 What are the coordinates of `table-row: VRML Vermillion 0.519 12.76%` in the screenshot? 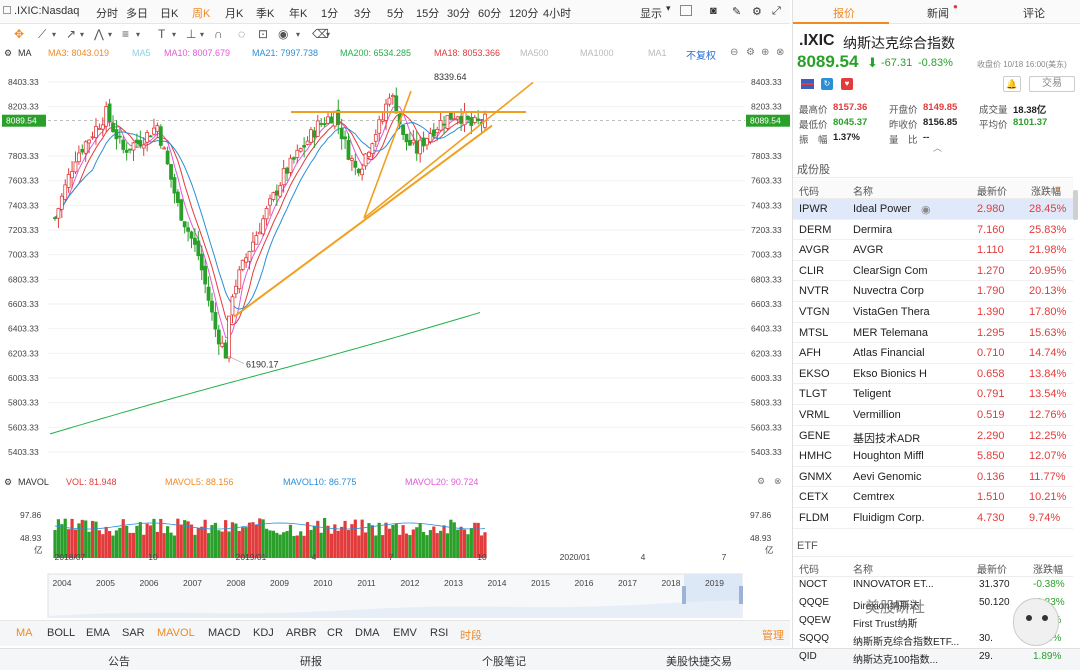 It's located at (933, 415).